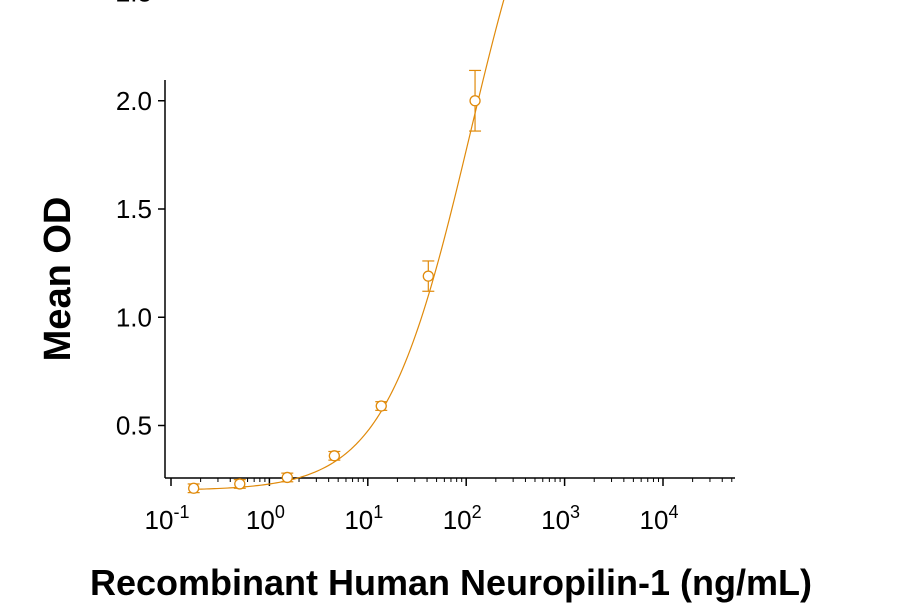  What do you see at coordinates (134, 426) in the screenshot?
I see `y-tick-label: 0.5` at bounding box center [134, 426].